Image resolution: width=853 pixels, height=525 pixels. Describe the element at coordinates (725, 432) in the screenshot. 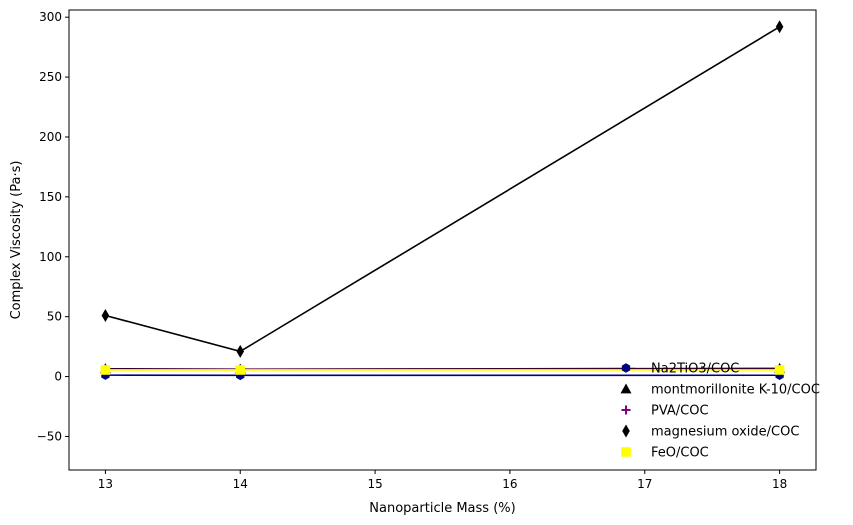

I see `legend-label-3: magnesium oxide/COC` at that location.